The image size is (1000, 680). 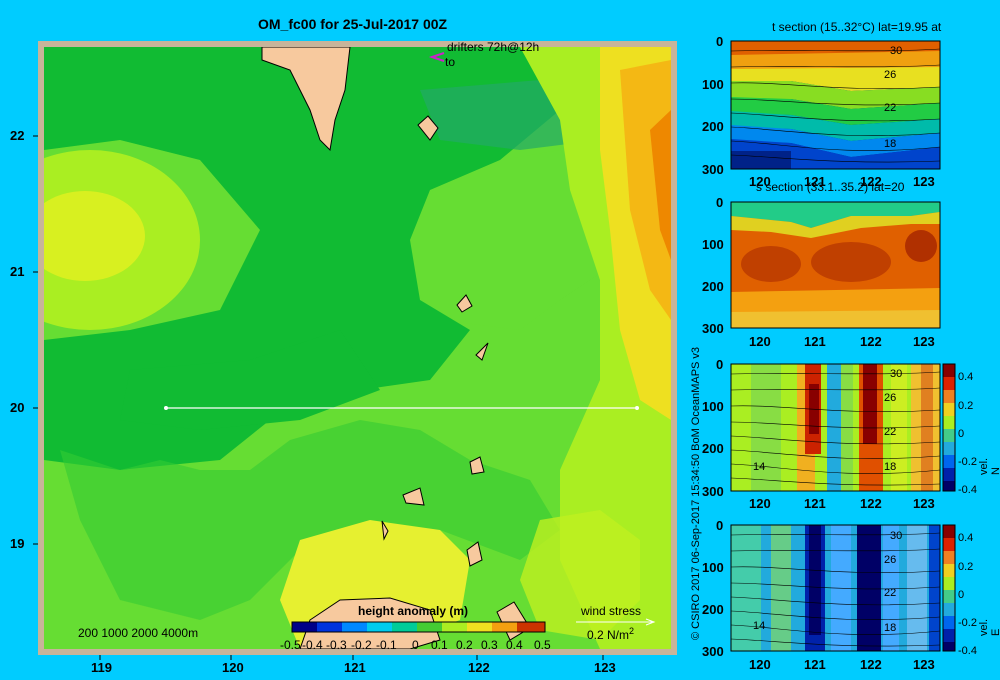 I want to click on lon-tick: 121, so click(x=355, y=667).